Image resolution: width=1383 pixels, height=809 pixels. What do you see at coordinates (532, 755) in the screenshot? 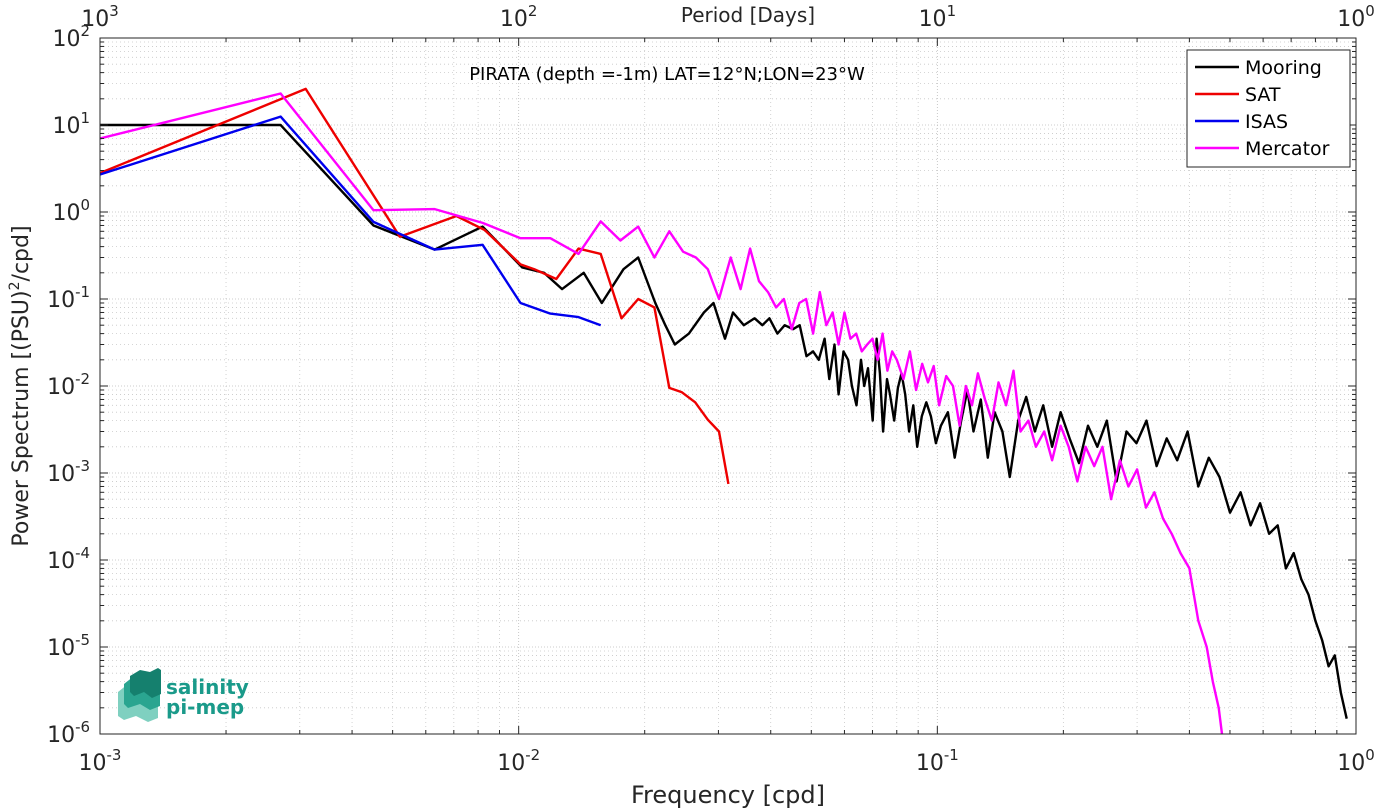
I see `x-tick-label-exp: -2` at bounding box center [532, 755].